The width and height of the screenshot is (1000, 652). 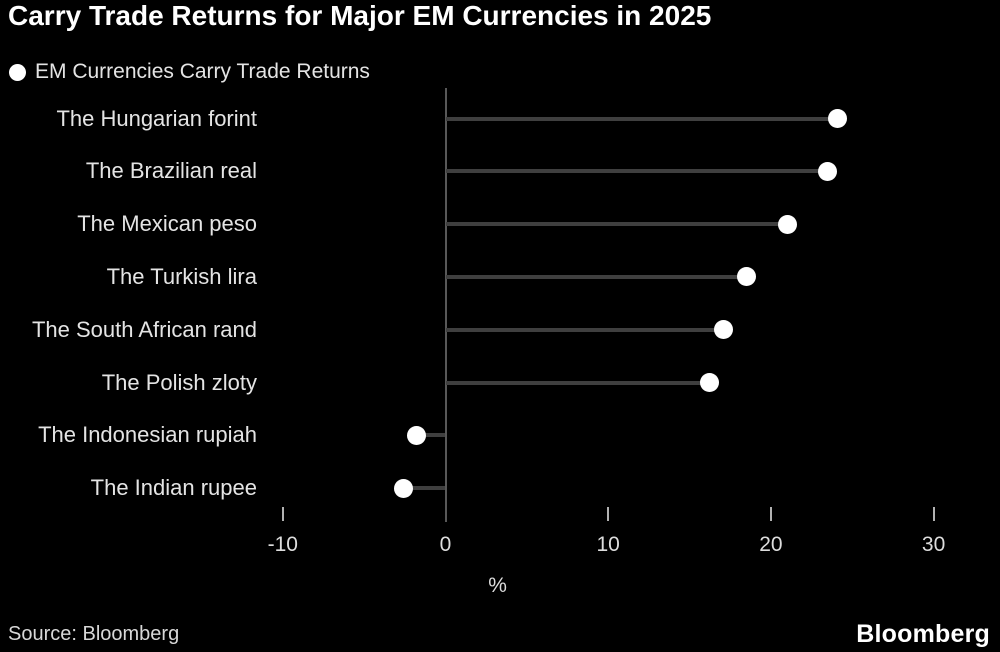 I want to click on x-axis-unit-label: %, so click(x=497, y=585).